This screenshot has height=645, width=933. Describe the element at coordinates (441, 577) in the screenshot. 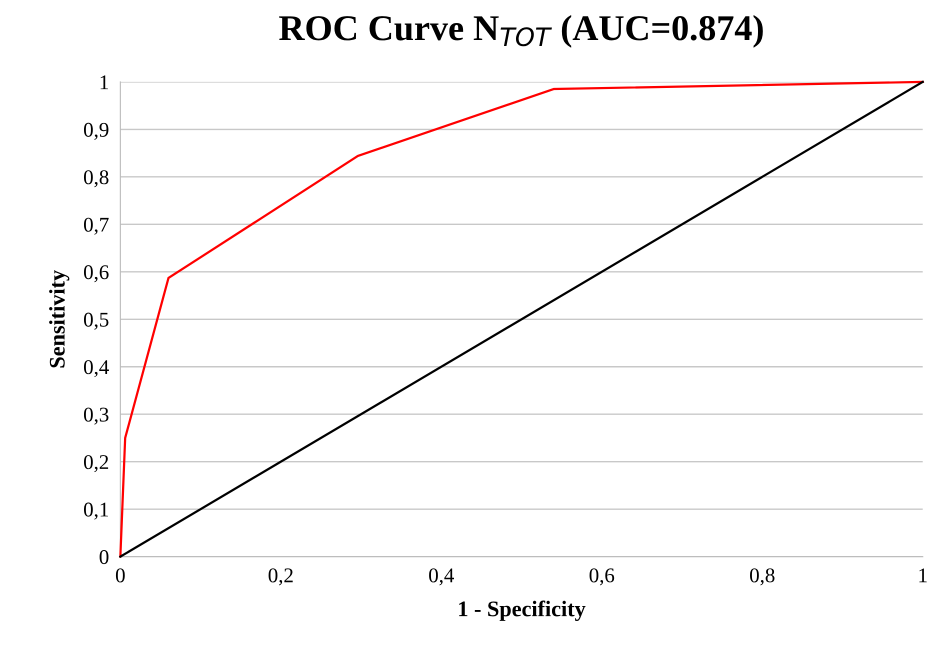

I see `x-tick-label: 0,4` at that location.